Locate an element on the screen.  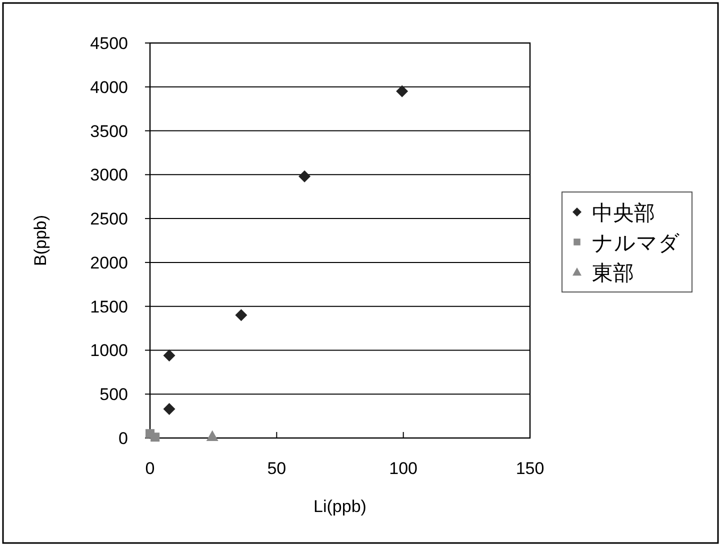
x-tick-label: 0 is located at coordinates (150, 468).